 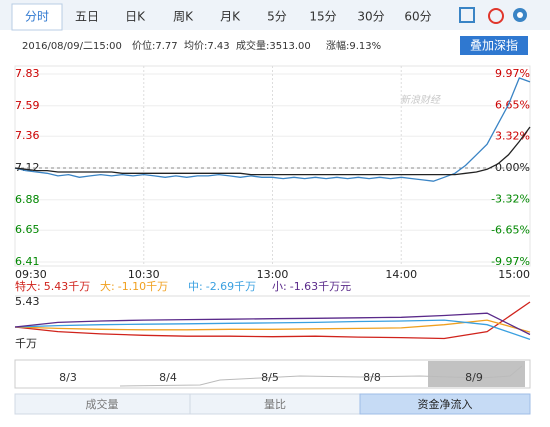 I want to click on y-tick-label: 7.36, so click(x=27, y=135).